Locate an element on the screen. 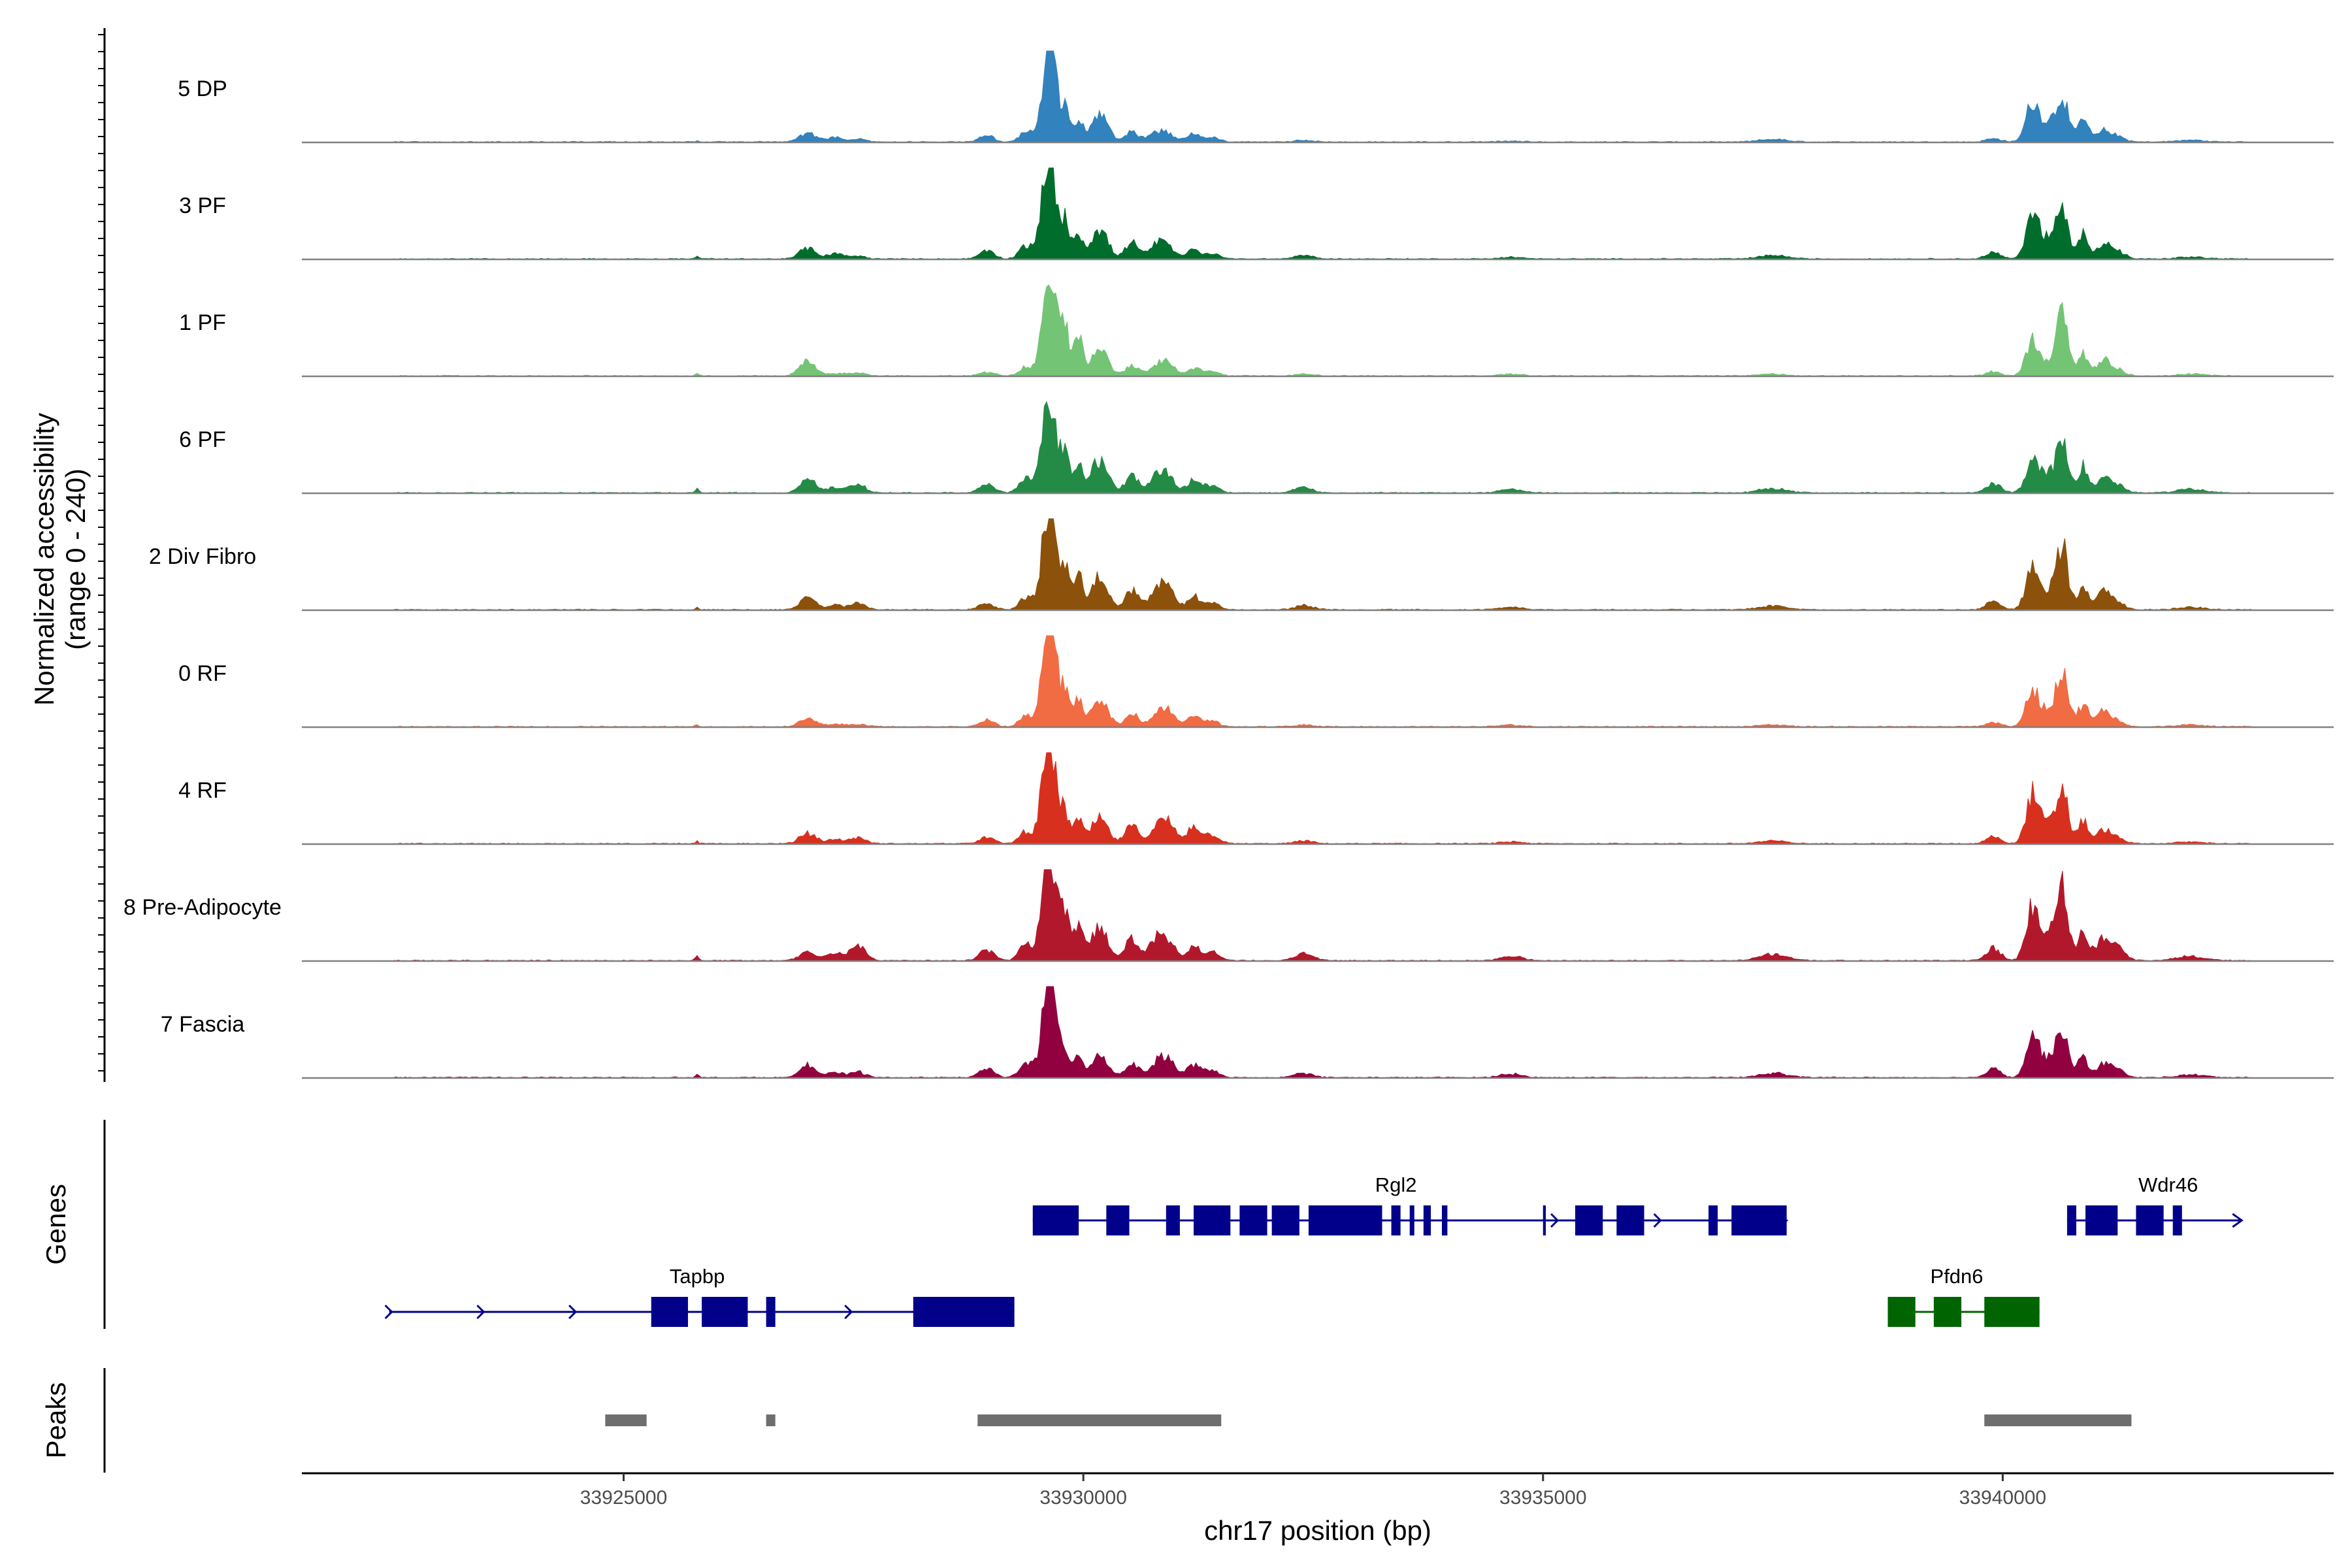  gene-wdr46: Wdr46 is located at coordinates (2155, 1204).